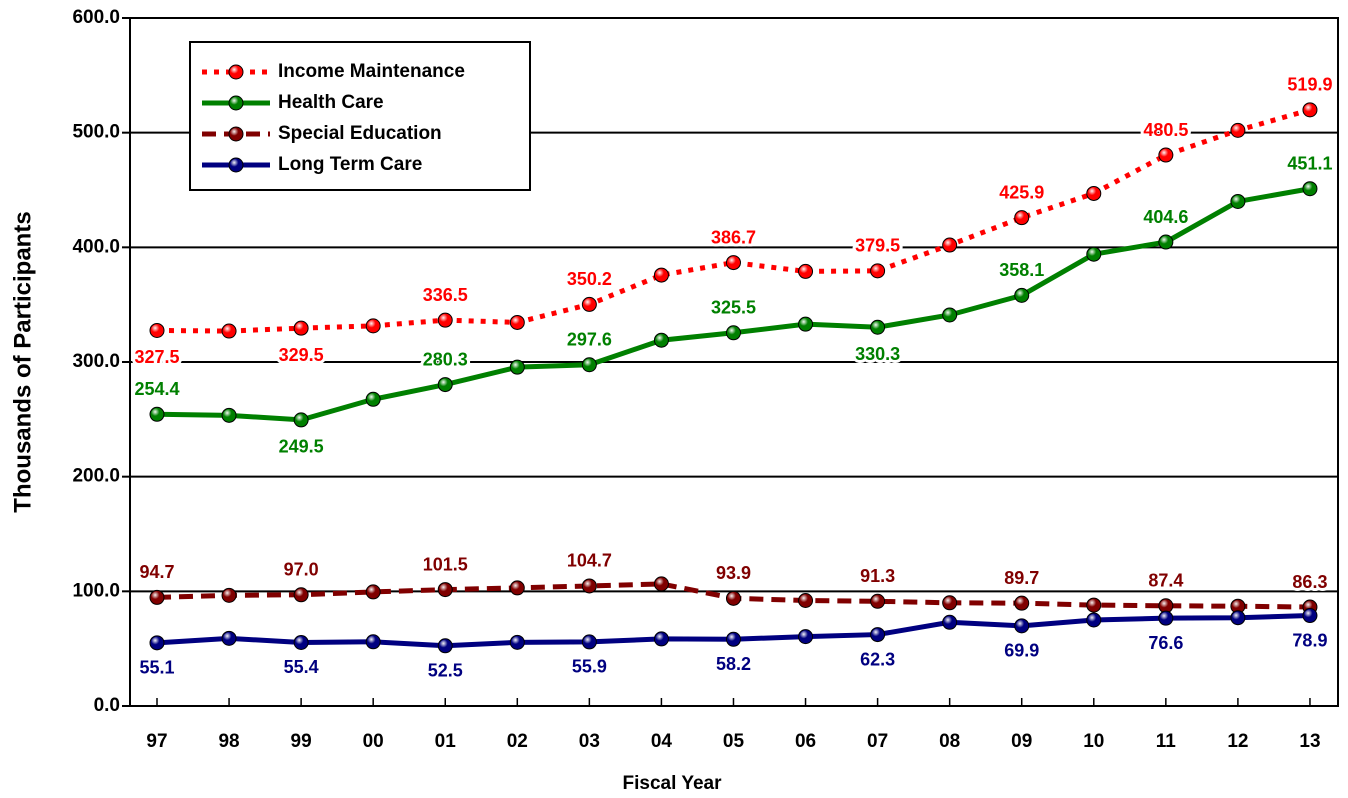 The image size is (1348, 798). Describe the element at coordinates (1309, 163) in the screenshot. I see `value-label: 451.1` at that location.